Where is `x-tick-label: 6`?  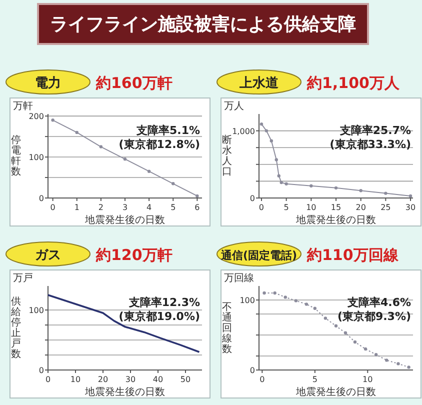
x-tick-label: 6 is located at coordinates (197, 207).